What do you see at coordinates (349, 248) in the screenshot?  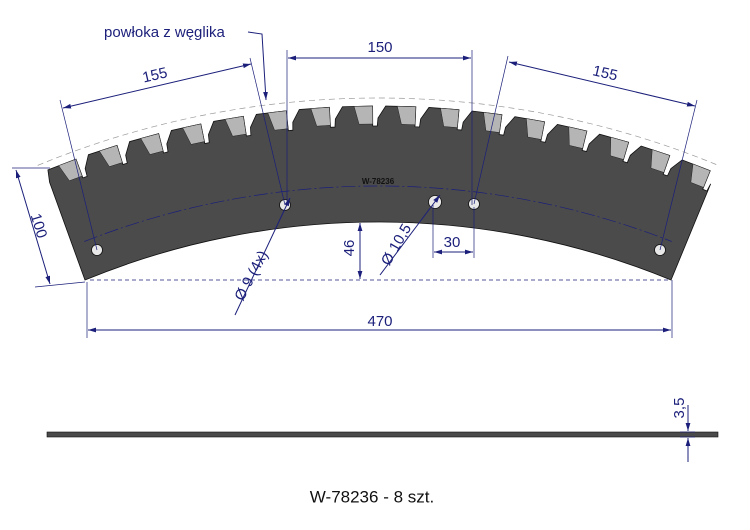 I see `dim-46: 46` at bounding box center [349, 248].